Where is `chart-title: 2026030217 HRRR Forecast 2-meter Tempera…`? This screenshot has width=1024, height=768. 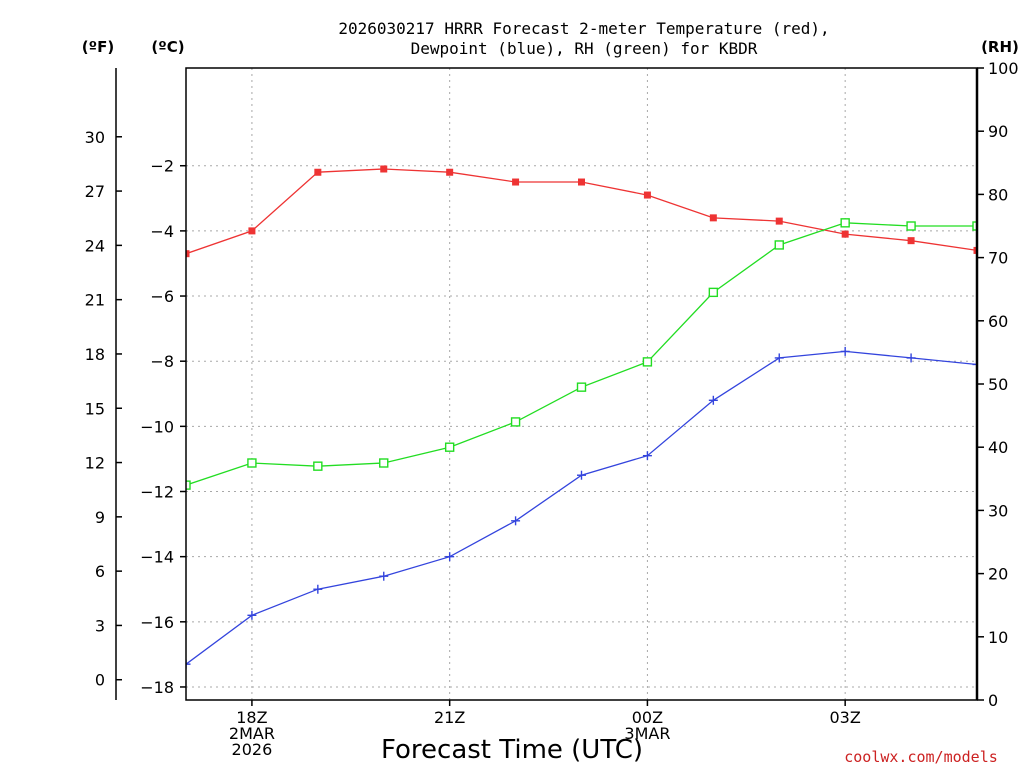 chart-title: 2026030217 HRRR Forecast 2-meter Tempera… is located at coordinates (583, 38).